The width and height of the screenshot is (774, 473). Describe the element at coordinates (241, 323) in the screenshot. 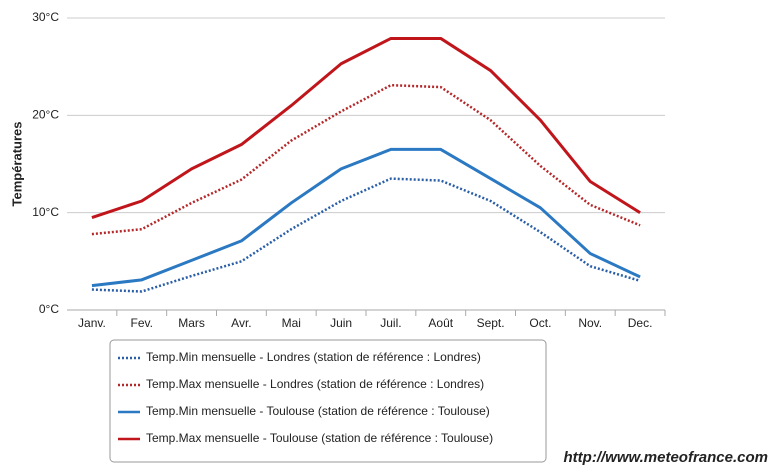

I see `x-tick-label: Avr.` at that location.